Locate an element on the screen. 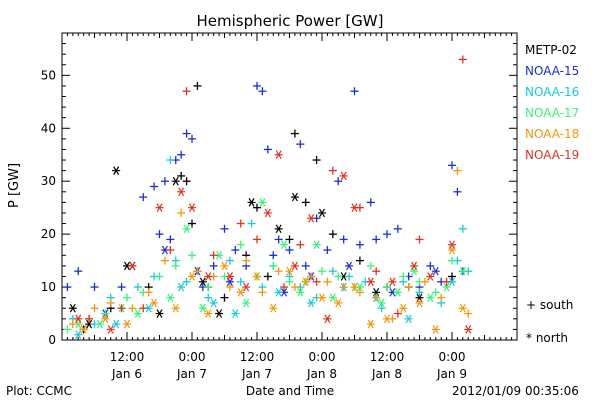 This screenshot has height=400, width=600. south-label: south is located at coordinates (556, 305).